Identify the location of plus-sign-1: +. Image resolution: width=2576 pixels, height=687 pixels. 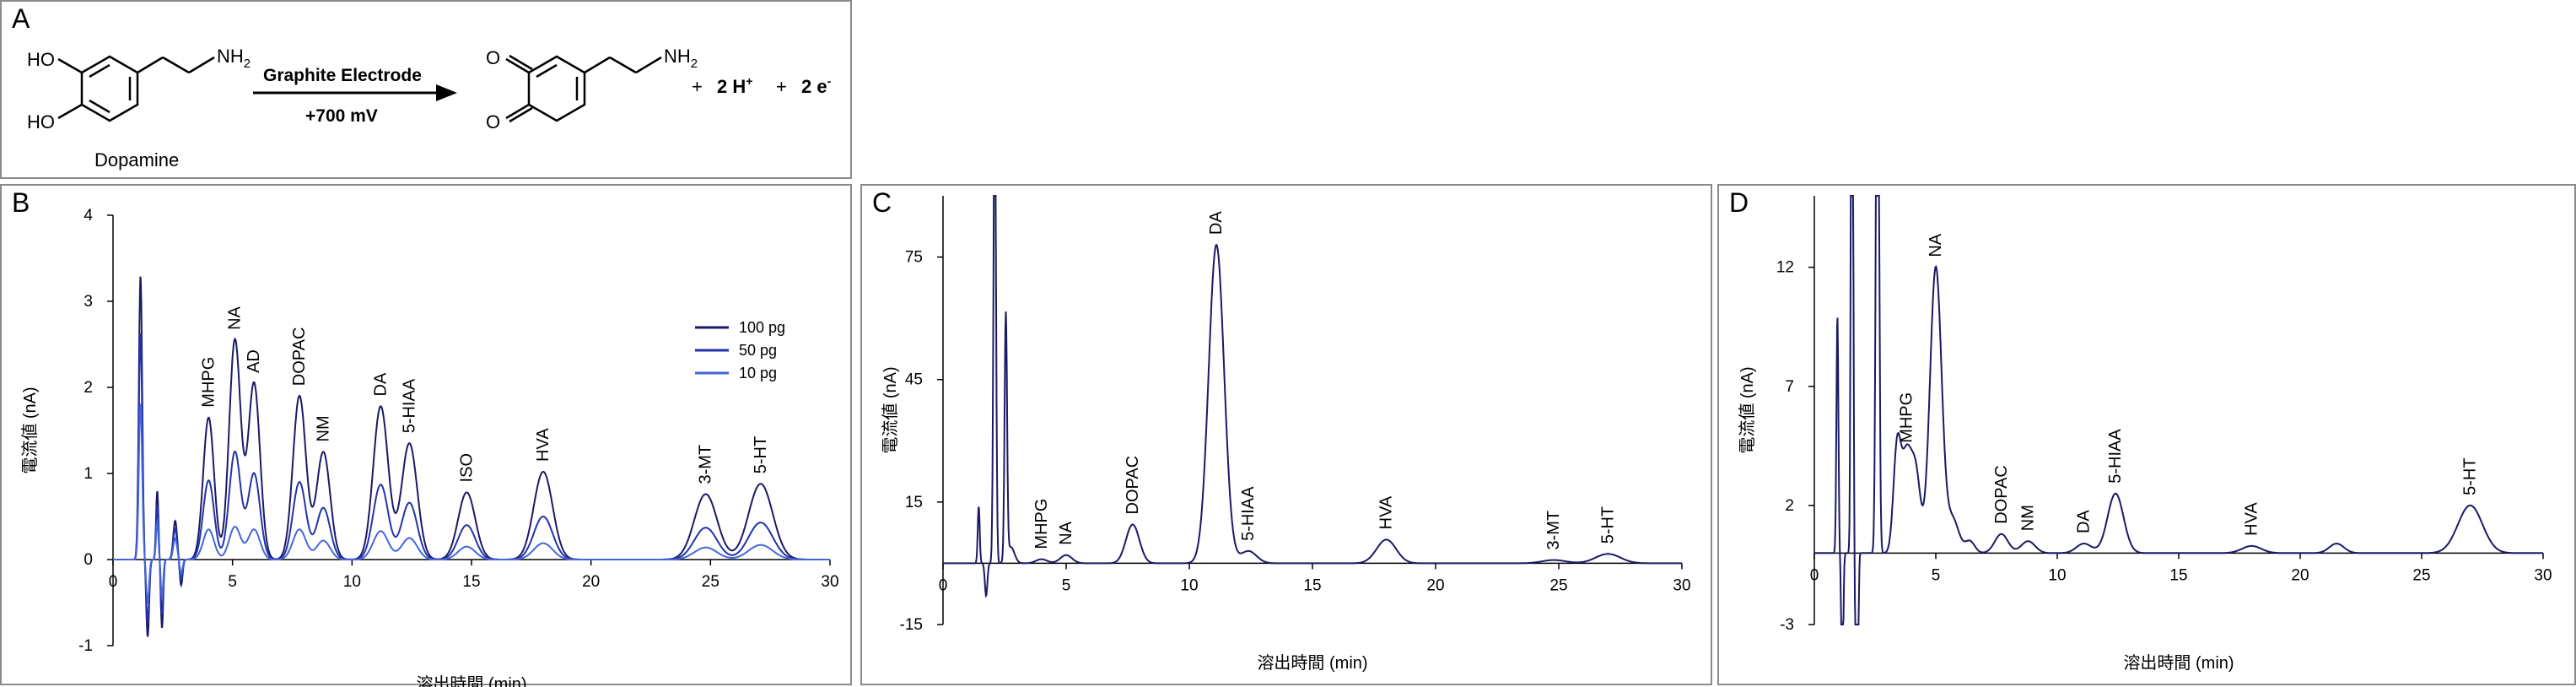
(697, 86).